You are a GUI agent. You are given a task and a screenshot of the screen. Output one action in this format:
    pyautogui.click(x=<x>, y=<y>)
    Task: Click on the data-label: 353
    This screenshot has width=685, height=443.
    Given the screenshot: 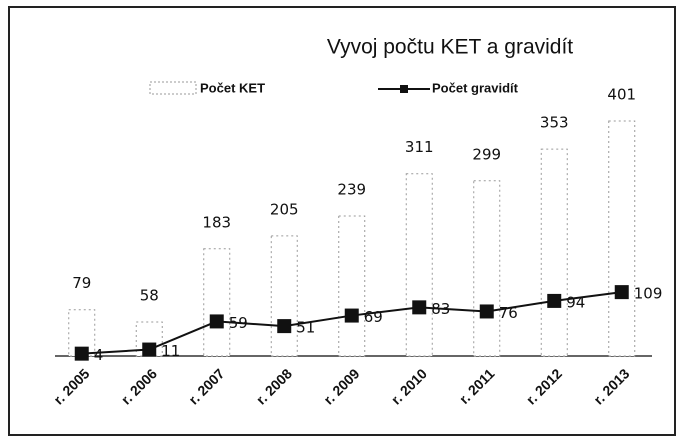 What is the action you would take?
    pyautogui.click(x=554, y=123)
    